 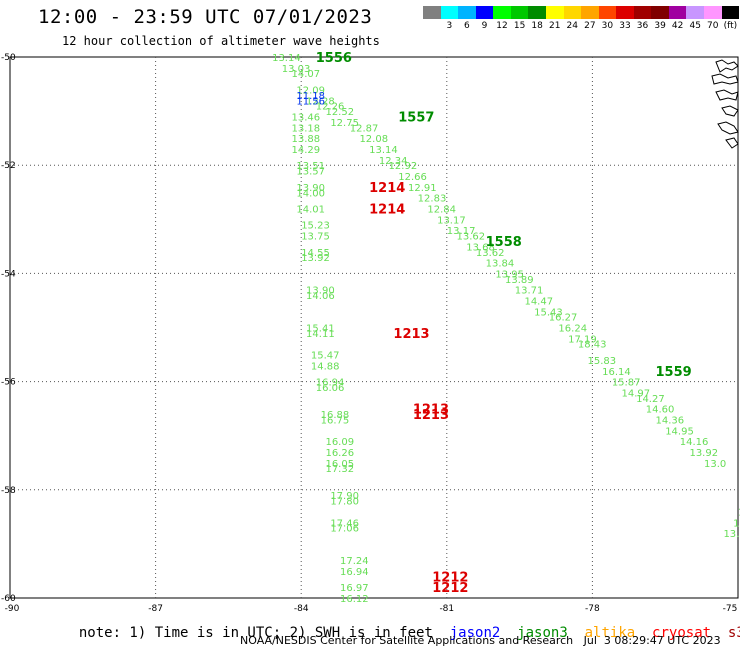 I want to click on wave-height-value: 13.17, so click(x=461, y=231).